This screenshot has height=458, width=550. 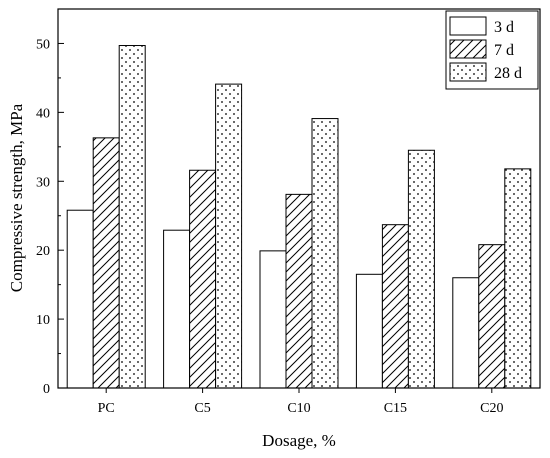 What do you see at coordinates (518, 278) in the screenshot?
I see `bar-c20-28d` at bounding box center [518, 278].